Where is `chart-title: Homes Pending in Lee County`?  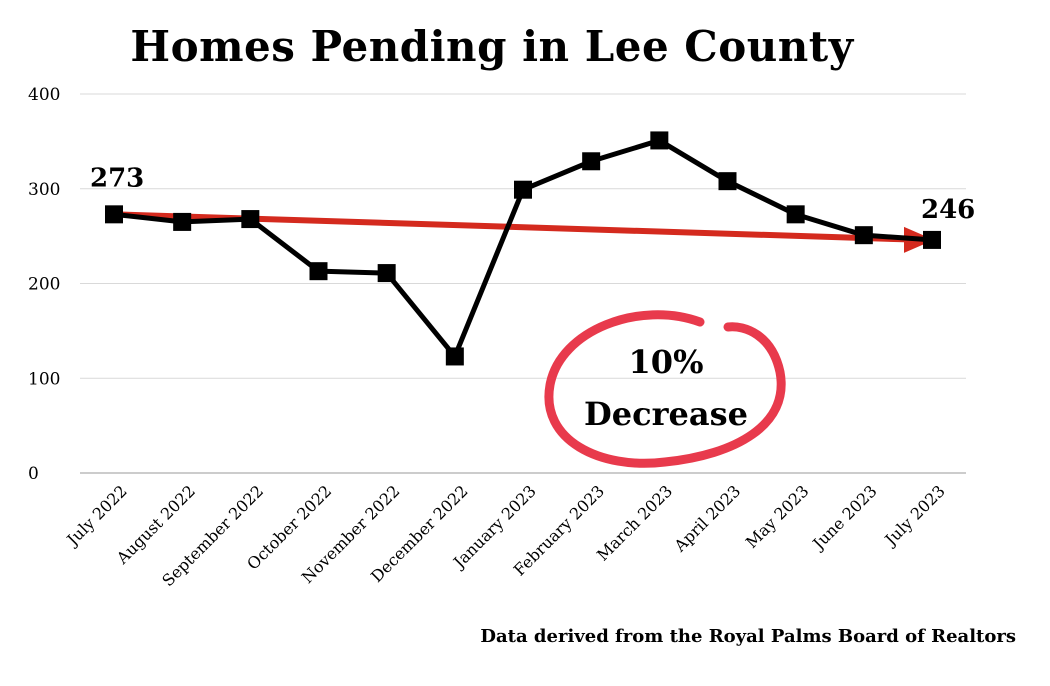 chart-title: Homes Pending in Lee County is located at coordinates (492, 46).